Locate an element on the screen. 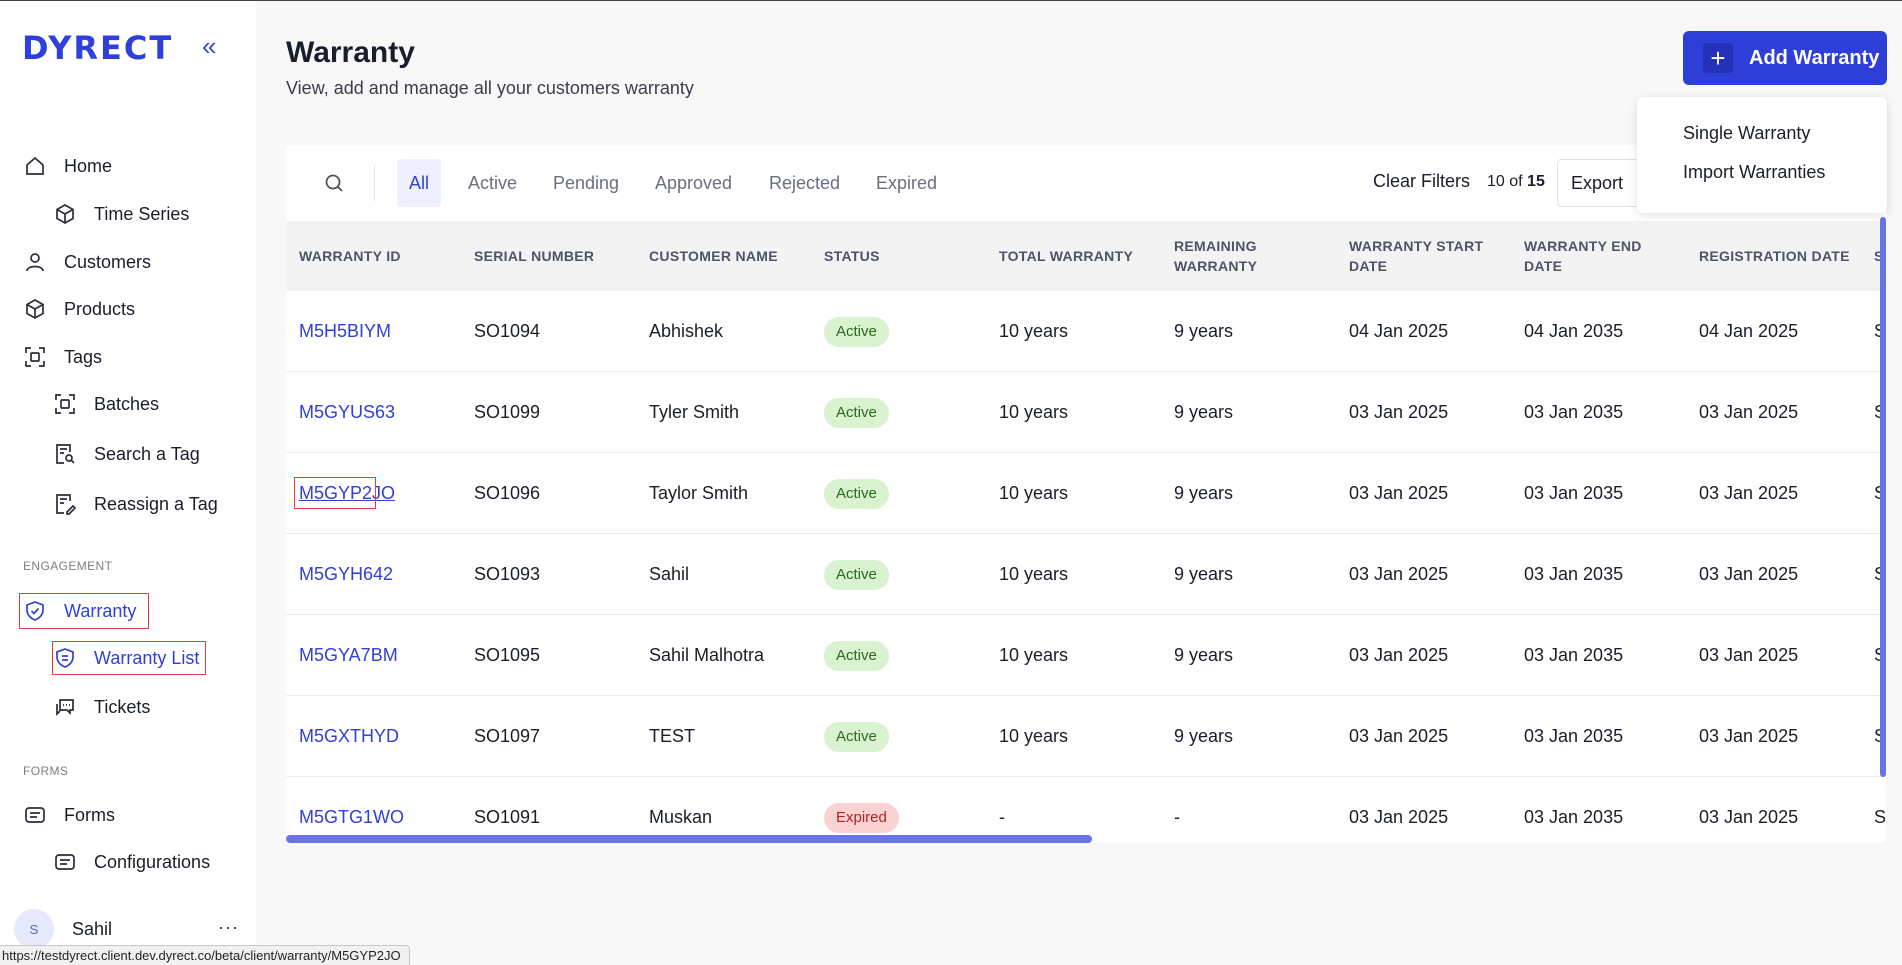 The image size is (1902, 965). tab-all: All is located at coordinates (419, 183).